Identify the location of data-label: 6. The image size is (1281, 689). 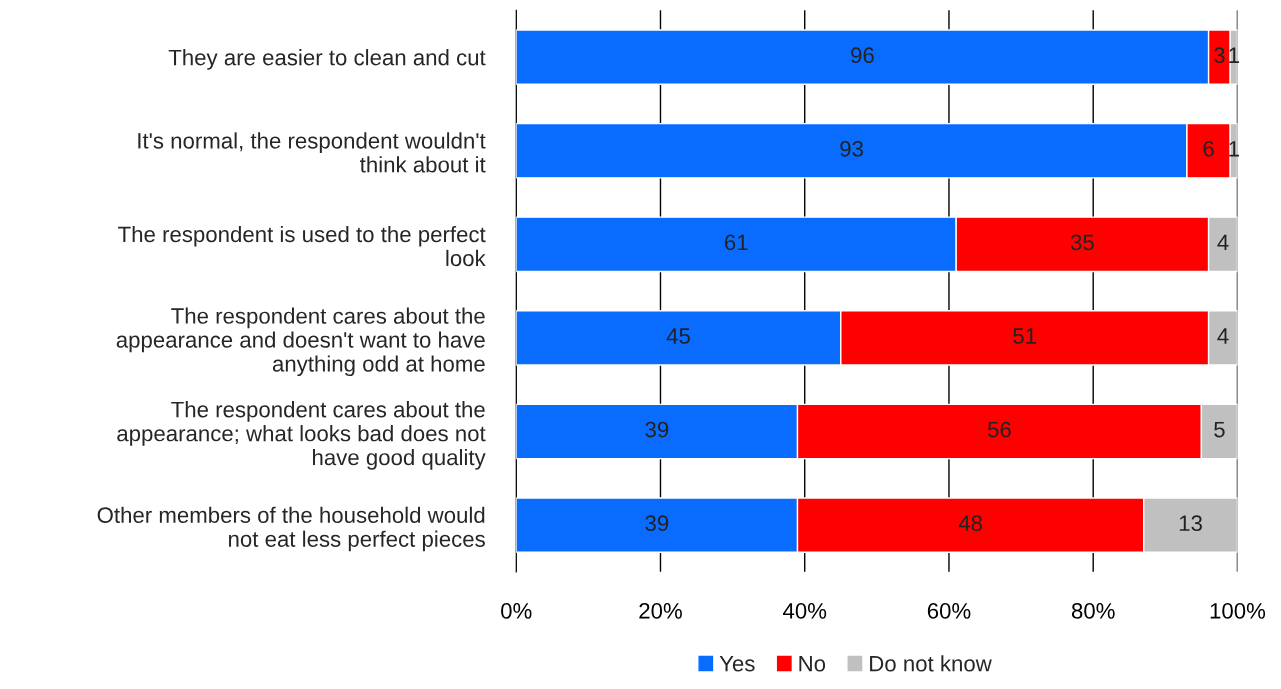
(1208, 148).